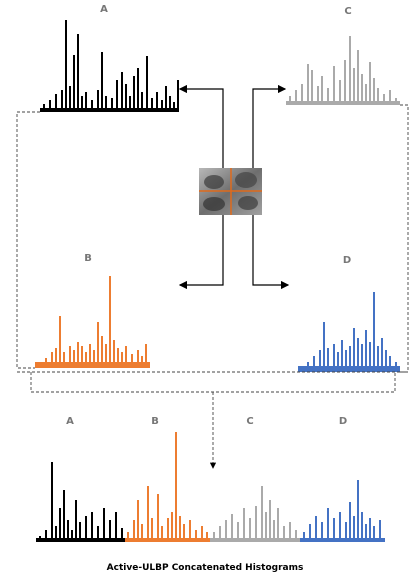 Image resolution: width=410 pixels, height=578 pixels. I want to click on histogram-c, so click(343, 70).